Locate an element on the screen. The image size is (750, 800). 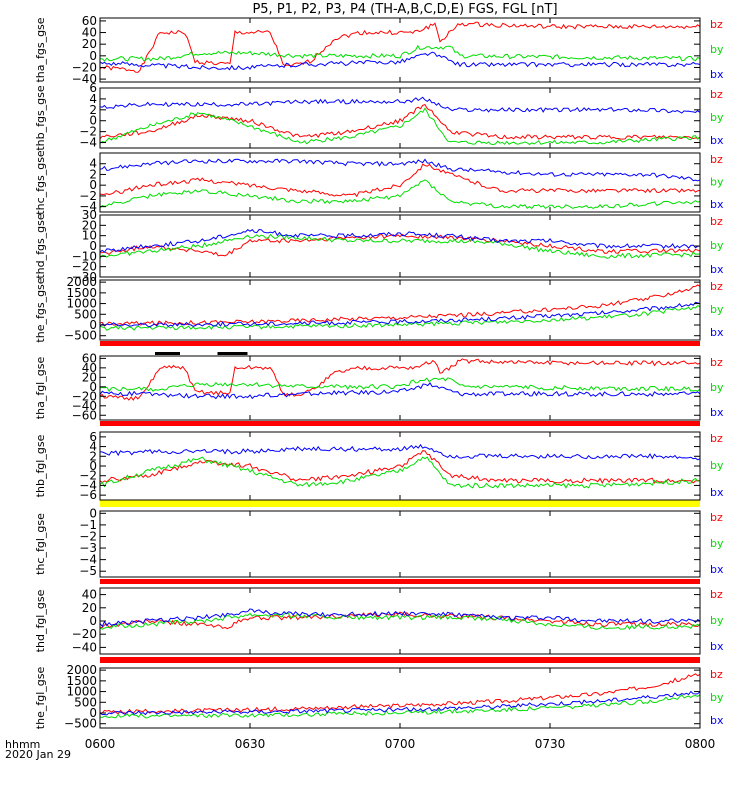
legend-by-the_fgs_gse: by is located at coordinates (717, 309).